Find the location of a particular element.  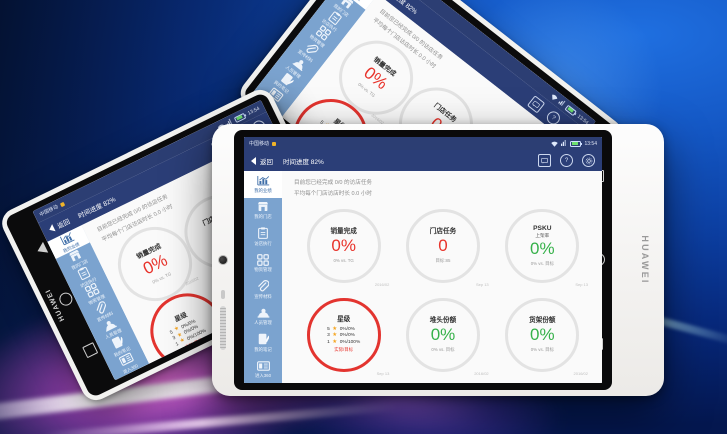

speaker-grille is located at coordinates (223, 328).